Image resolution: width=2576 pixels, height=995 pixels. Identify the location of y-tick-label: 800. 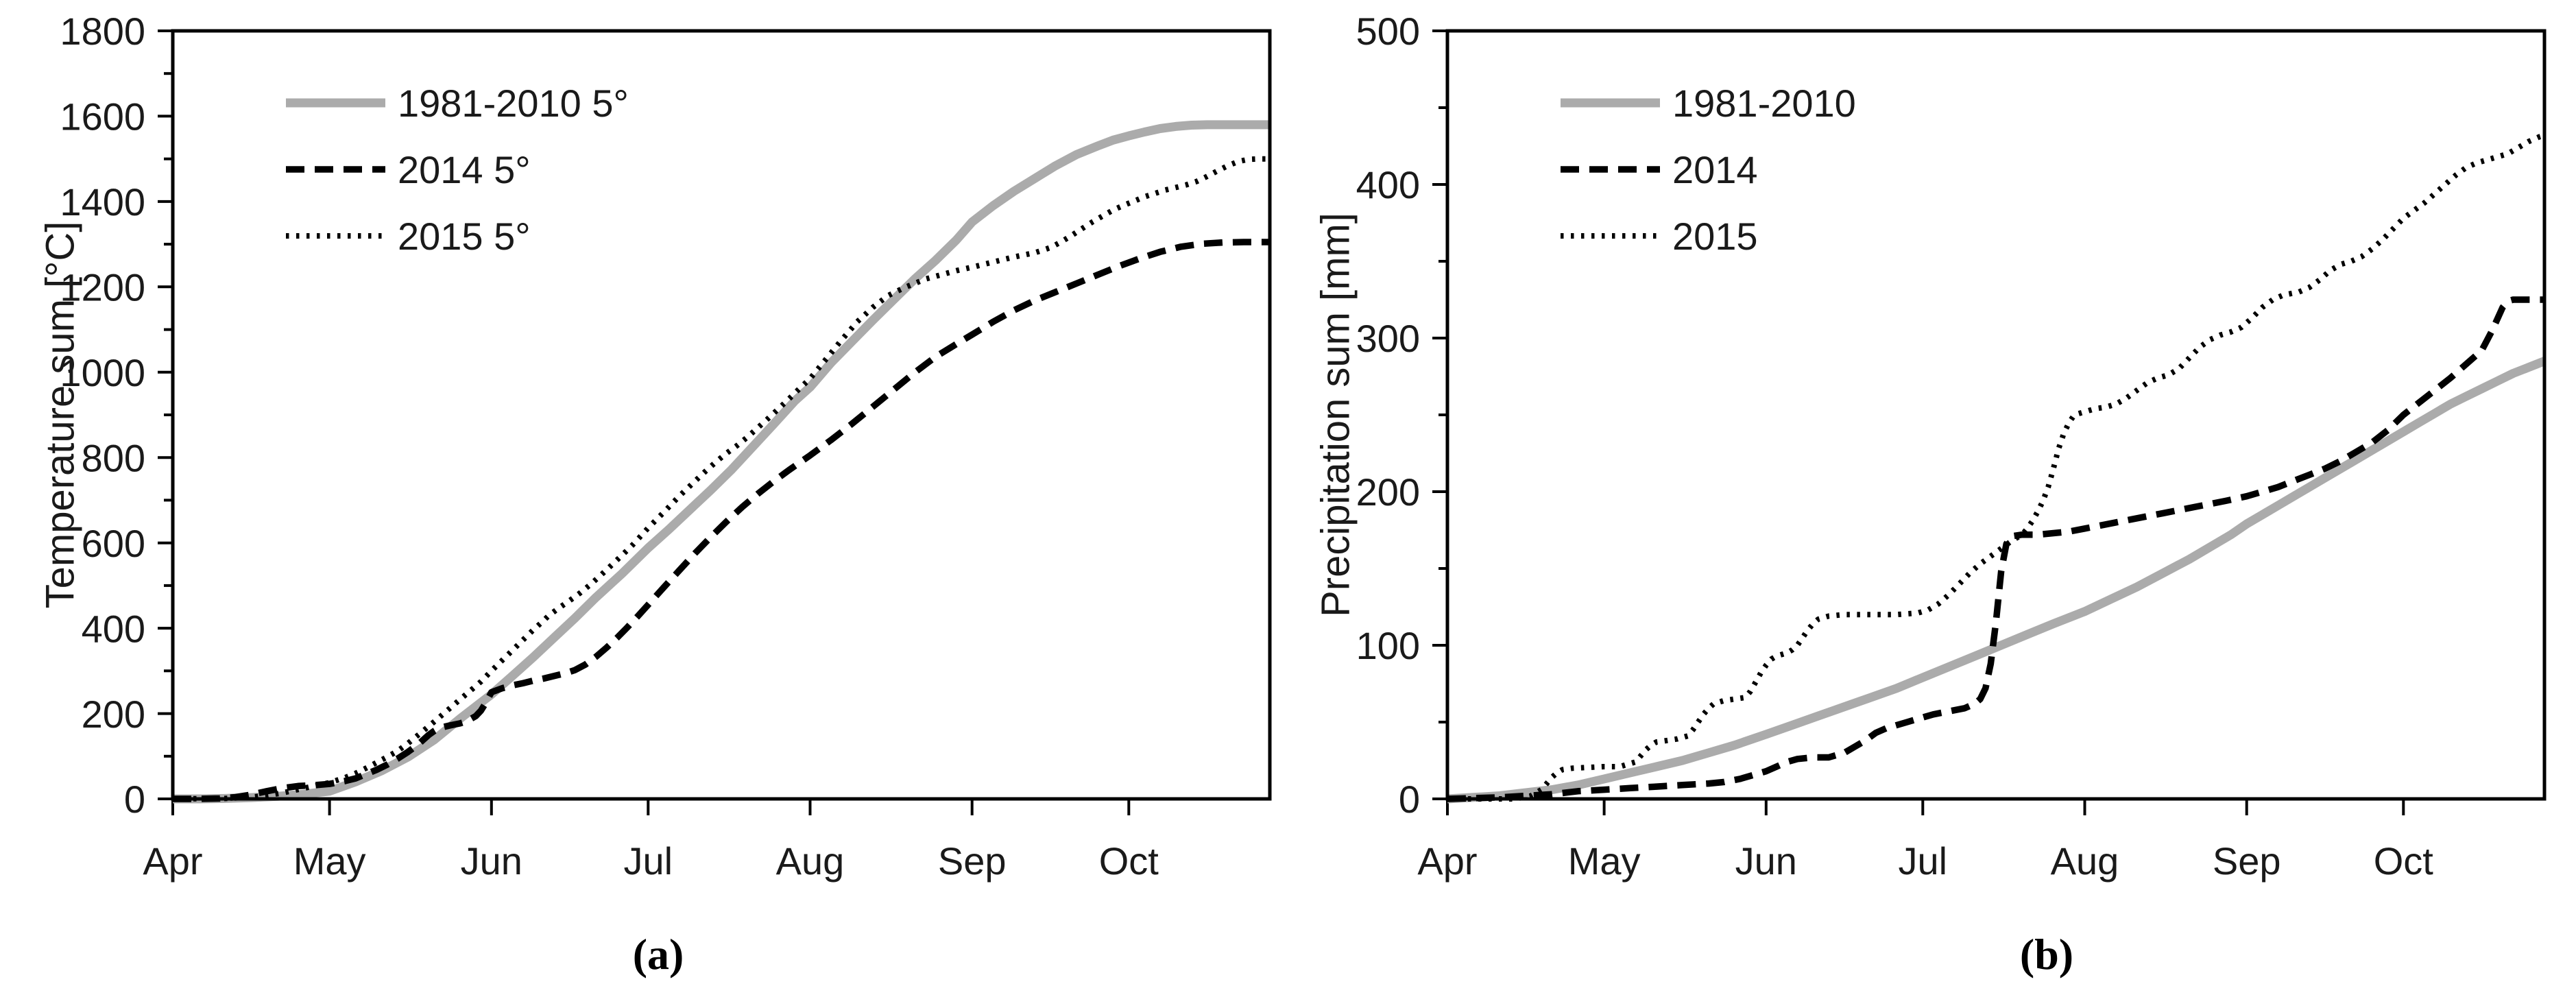
(114, 457).